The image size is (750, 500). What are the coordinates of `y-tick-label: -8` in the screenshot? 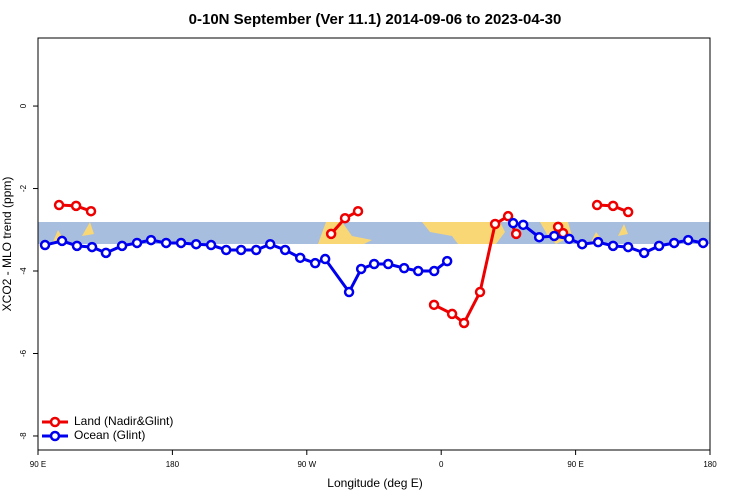 It's located at (23, 436).